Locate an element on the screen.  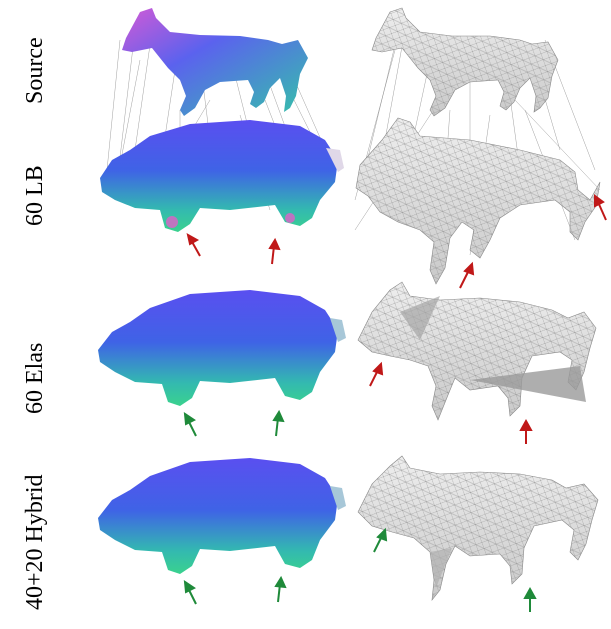
horse-60-lb-mesh is located at coordinates (478, 201).